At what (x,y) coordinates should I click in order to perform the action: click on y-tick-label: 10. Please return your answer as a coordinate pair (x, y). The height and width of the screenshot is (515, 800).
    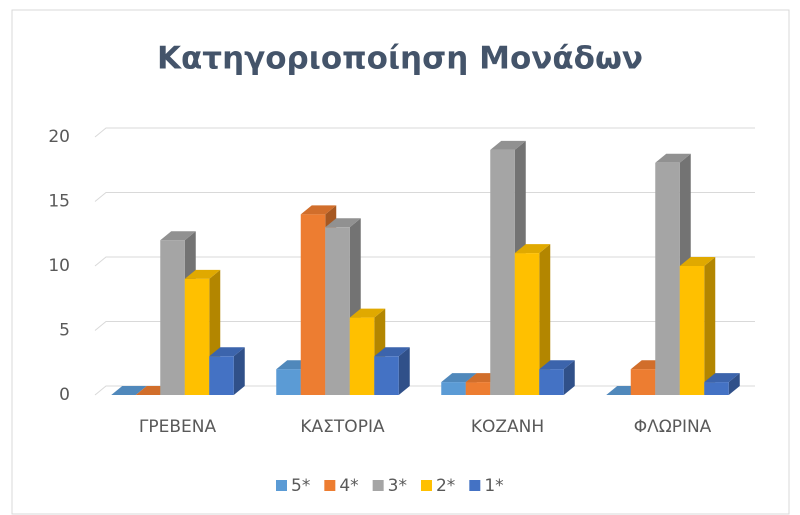
    Looking at the image, I should click on (59, 266).